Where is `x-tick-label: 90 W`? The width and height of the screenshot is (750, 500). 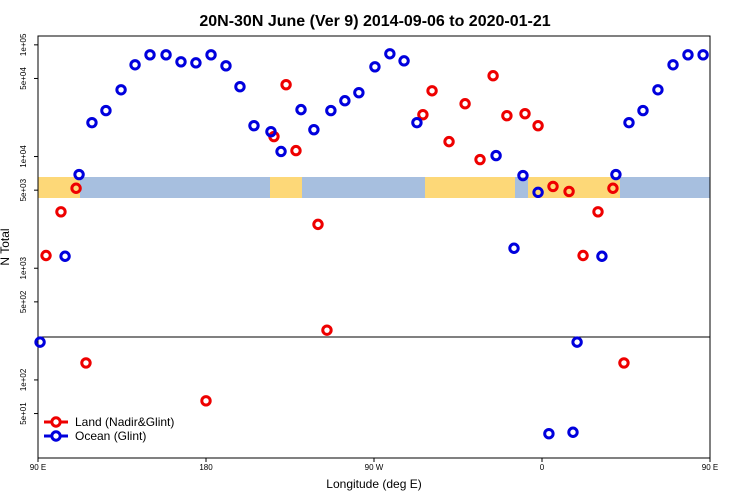
x-tick-label: 90 W is located at coordinates (374, 467).